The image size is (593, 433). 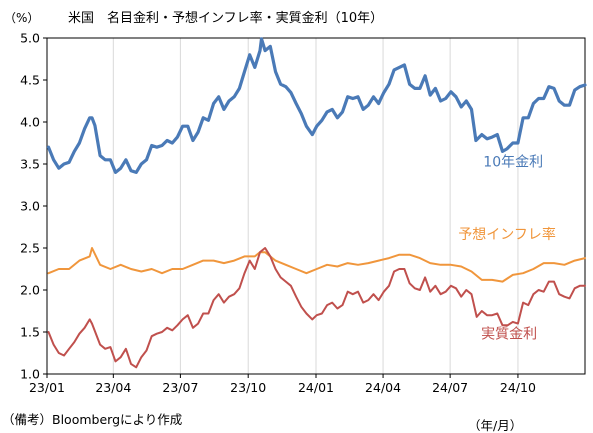 I want to click on y-axis: 1.0 1.5 2.0 2.5 3.0 3.5 4.0 4.5 5.0, so click(x=33, y=206).